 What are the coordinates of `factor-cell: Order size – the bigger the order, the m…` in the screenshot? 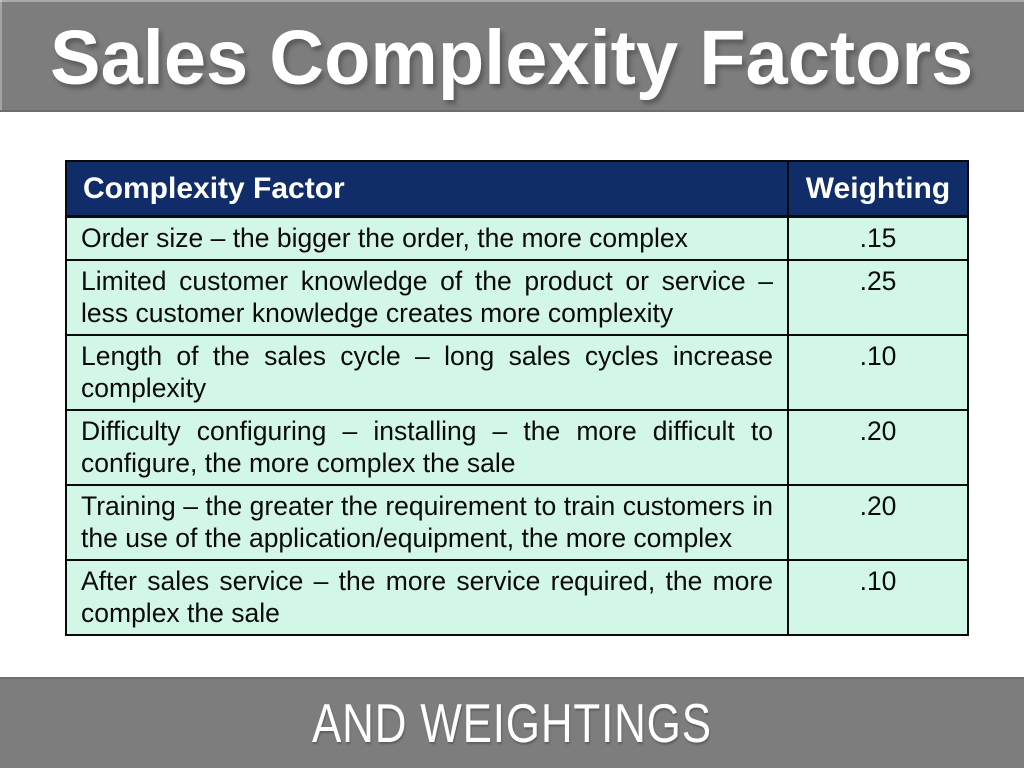 It's located at (427, 238).